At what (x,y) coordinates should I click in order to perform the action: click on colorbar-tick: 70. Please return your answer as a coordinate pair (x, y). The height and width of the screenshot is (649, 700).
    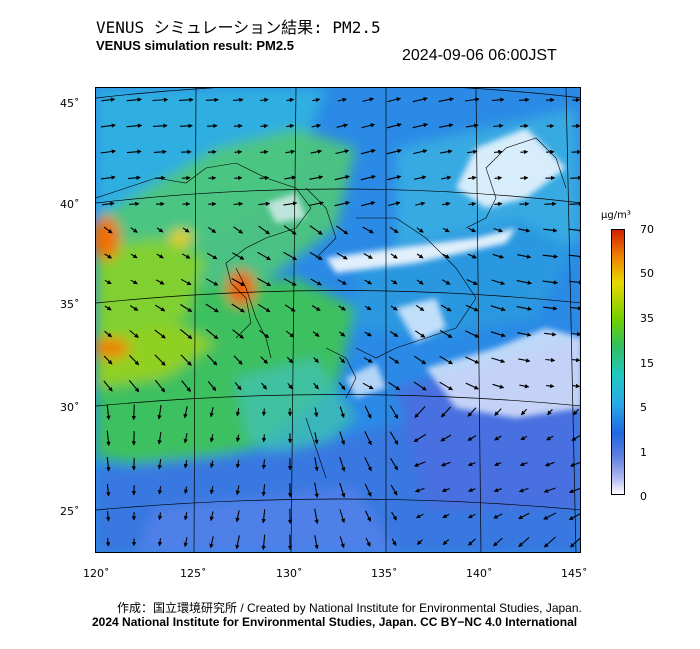
    Looking at the image, I should click on (647, 229).